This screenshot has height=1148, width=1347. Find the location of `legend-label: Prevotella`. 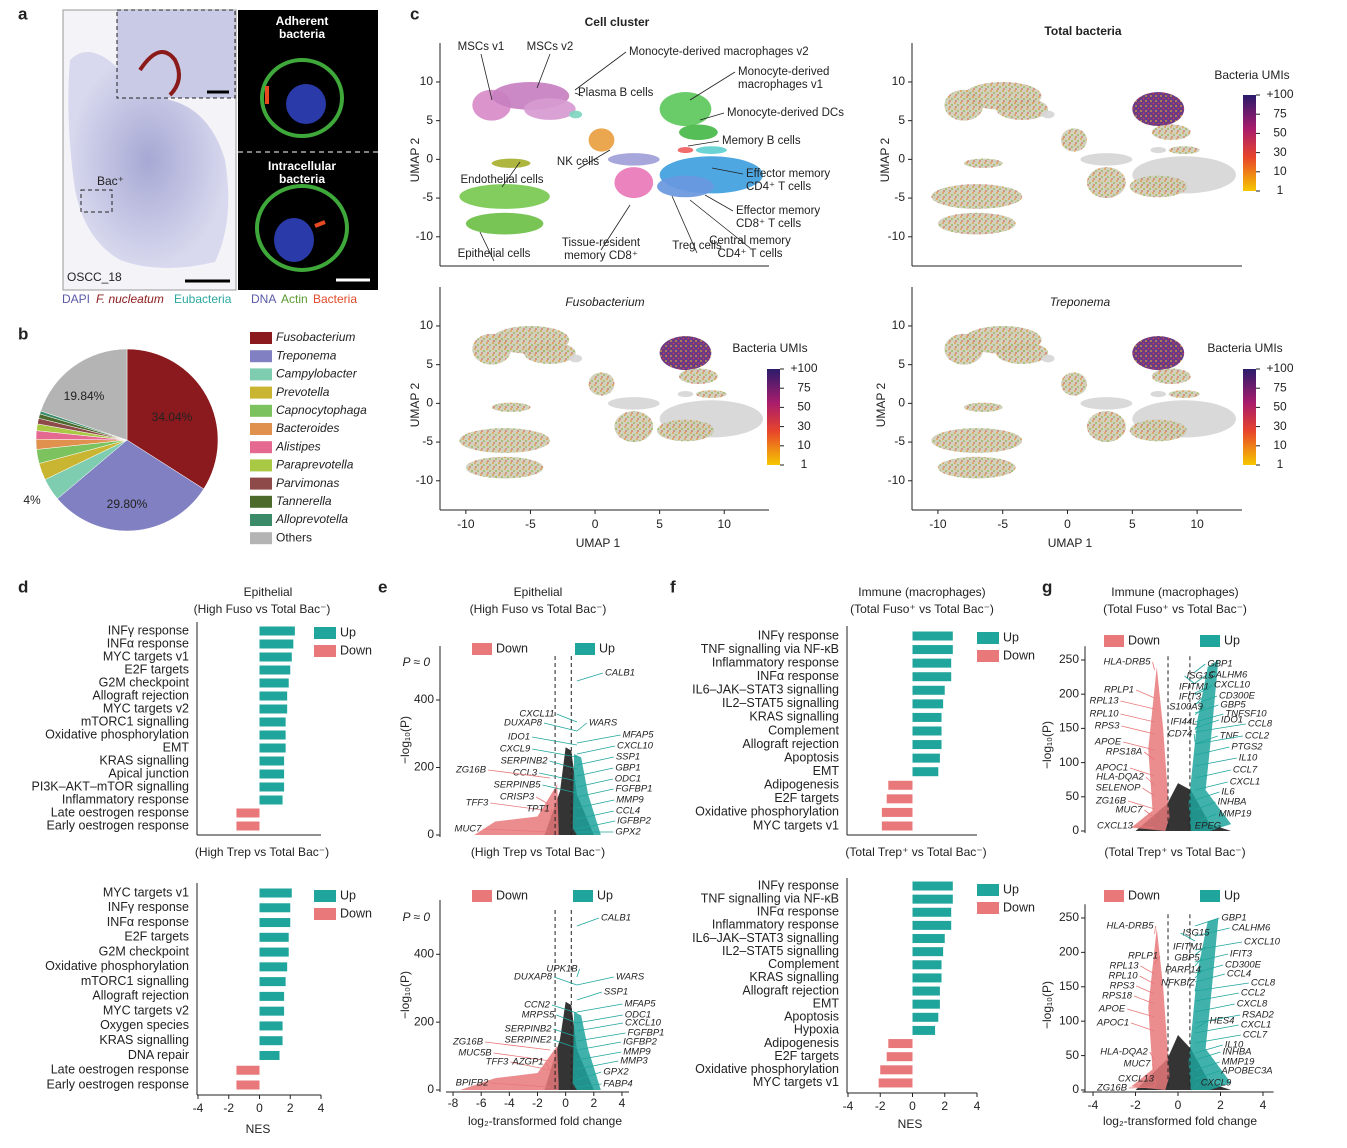

legend-label: Prevotella is located at coordinates (303, 392).